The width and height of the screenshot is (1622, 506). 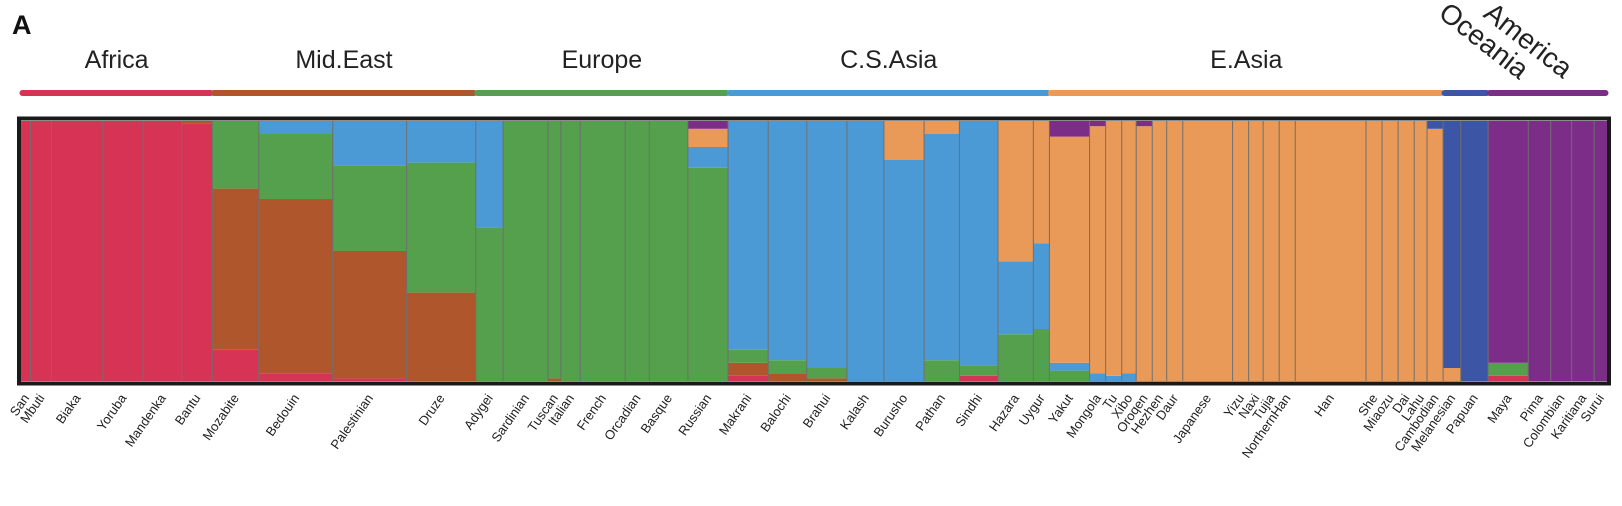 I want to click on segment-sardinian-europe, so click(x=526, y=251).